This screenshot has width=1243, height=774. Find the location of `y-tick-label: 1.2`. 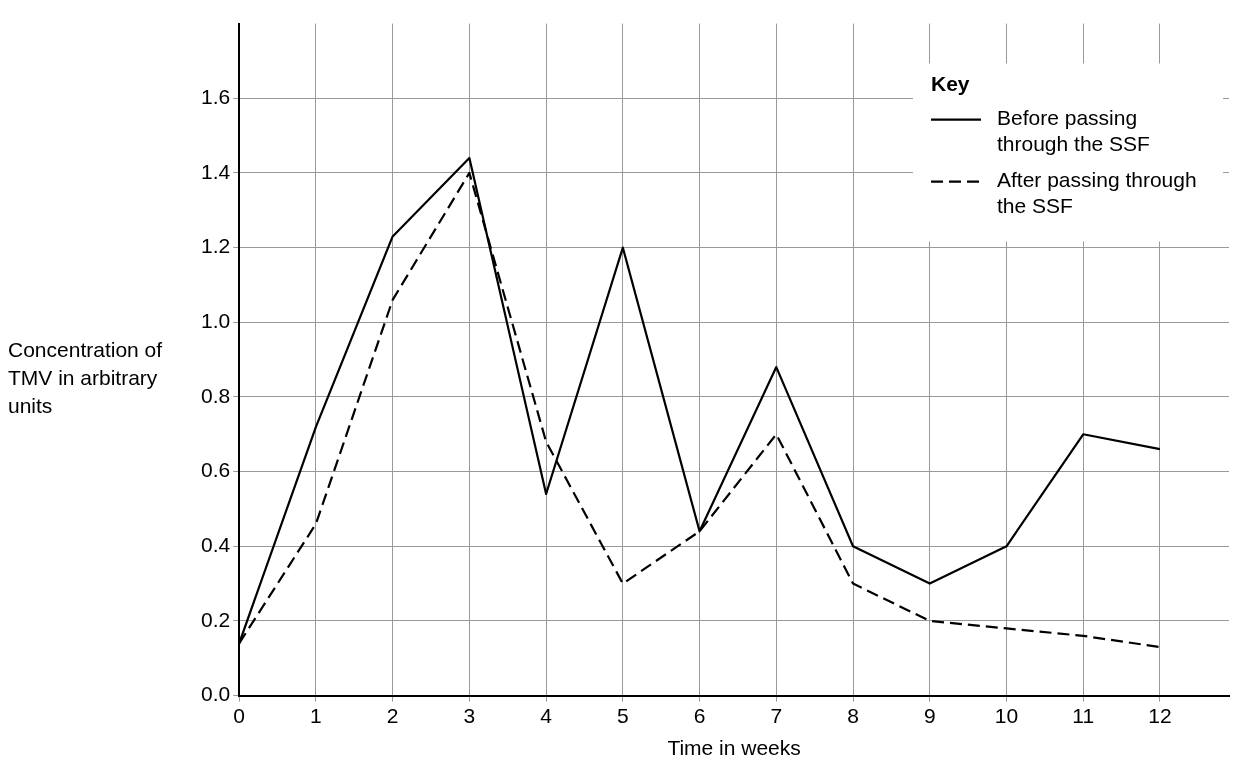

y-tick-label: 1.2 is located at coordinates (215, 246).